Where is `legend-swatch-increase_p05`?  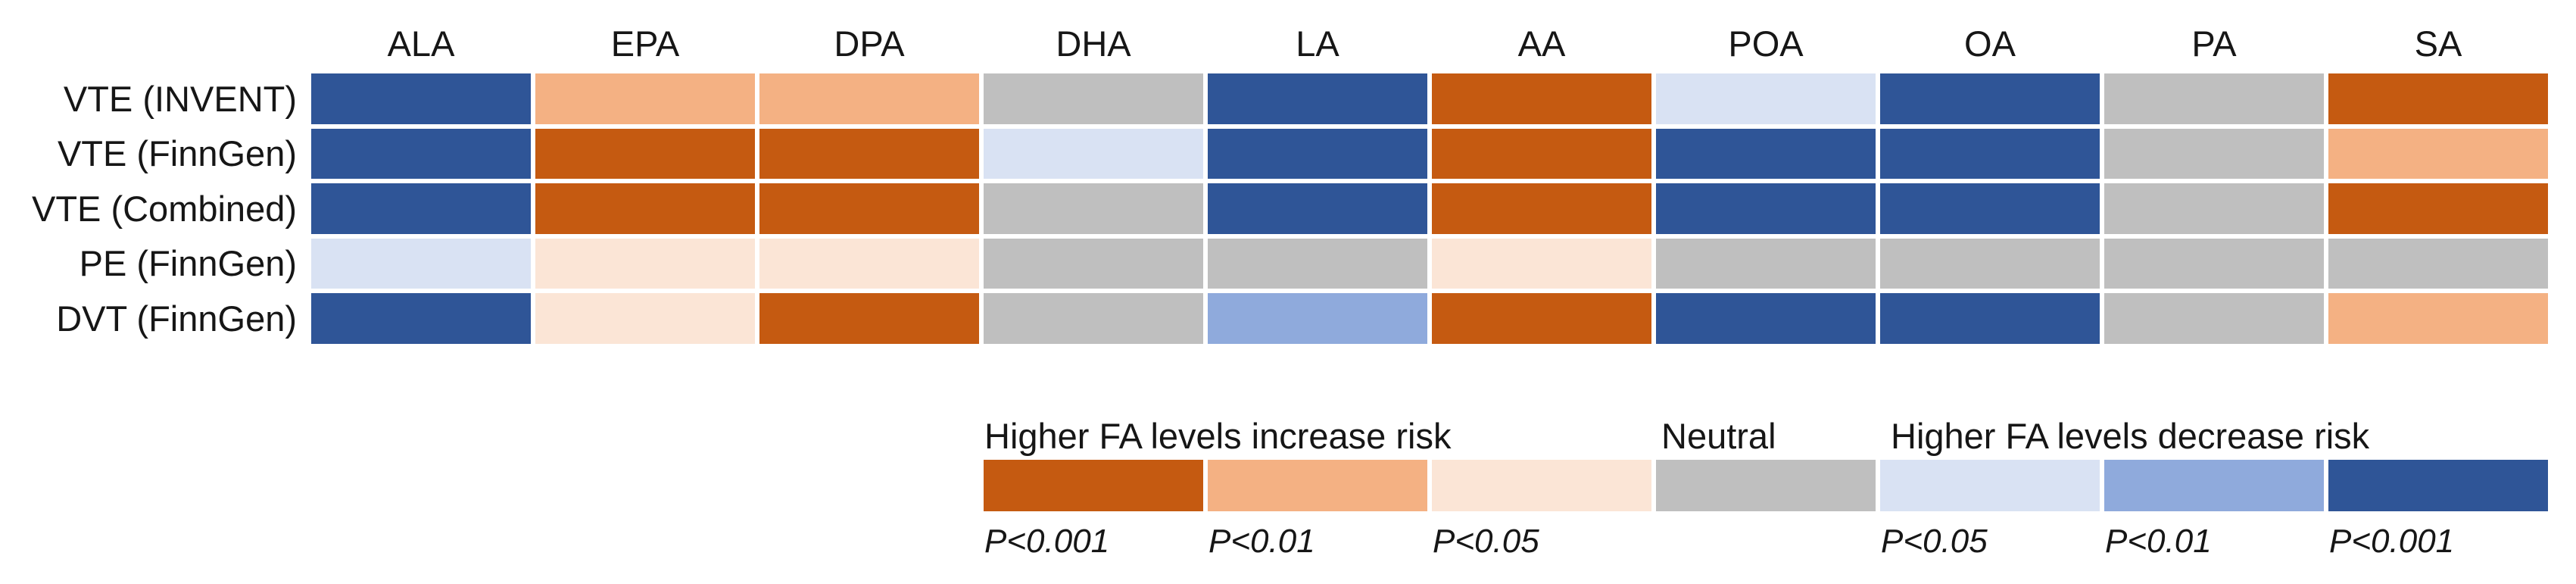
legend-swatch-increase_p05 is located at coordinates (1542, 486).